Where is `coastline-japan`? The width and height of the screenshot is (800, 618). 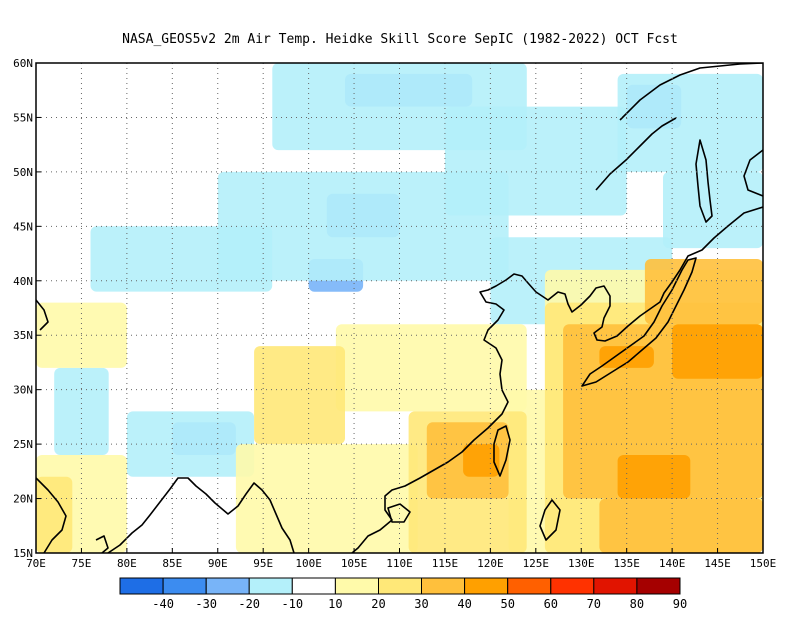
coastline-japan is located at coordinates (639, 322).